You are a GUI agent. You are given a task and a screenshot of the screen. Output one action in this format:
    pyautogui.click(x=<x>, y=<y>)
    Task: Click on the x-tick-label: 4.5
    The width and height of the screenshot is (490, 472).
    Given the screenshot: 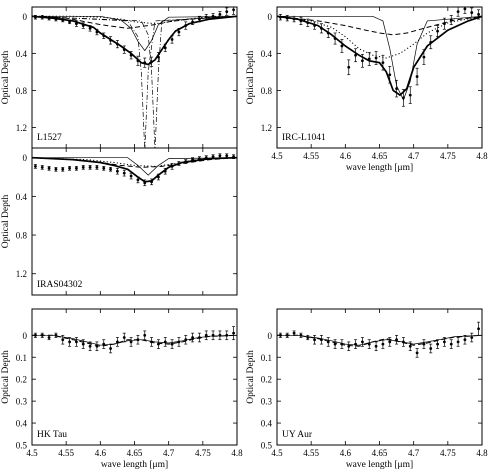 What is the action you would take?
    pyautogui.click(x=277, y=453)
    